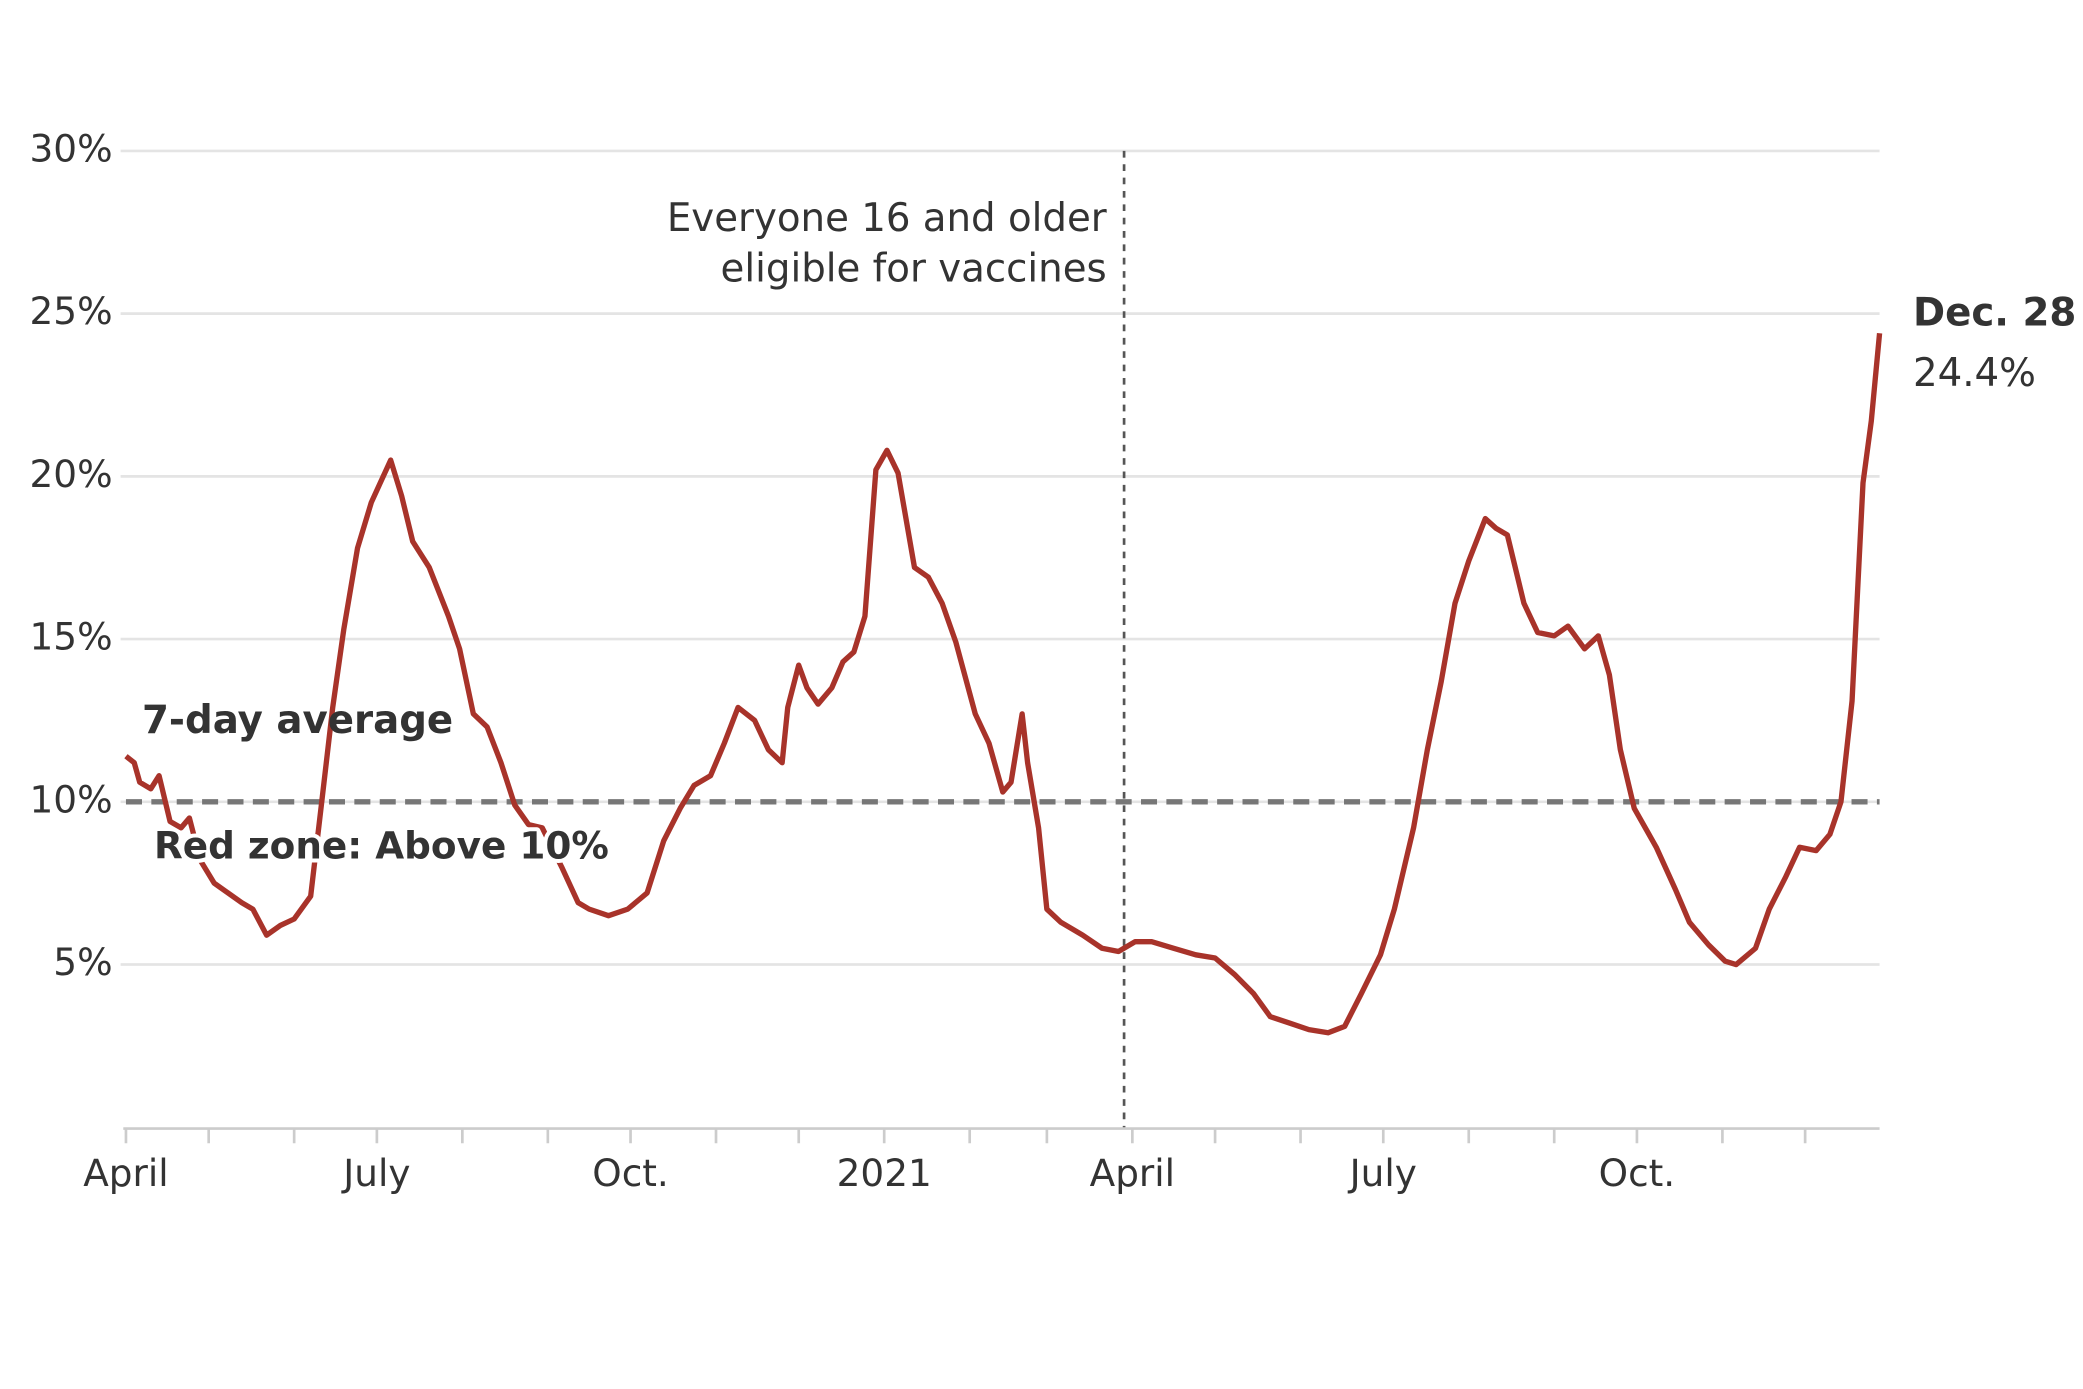 The height and width of the screenshot is (1389, 2083). Describe the element at coordinates (381, 846) in the screenshot. I see `threshold-label: Red zone: Above 10%` at that location.